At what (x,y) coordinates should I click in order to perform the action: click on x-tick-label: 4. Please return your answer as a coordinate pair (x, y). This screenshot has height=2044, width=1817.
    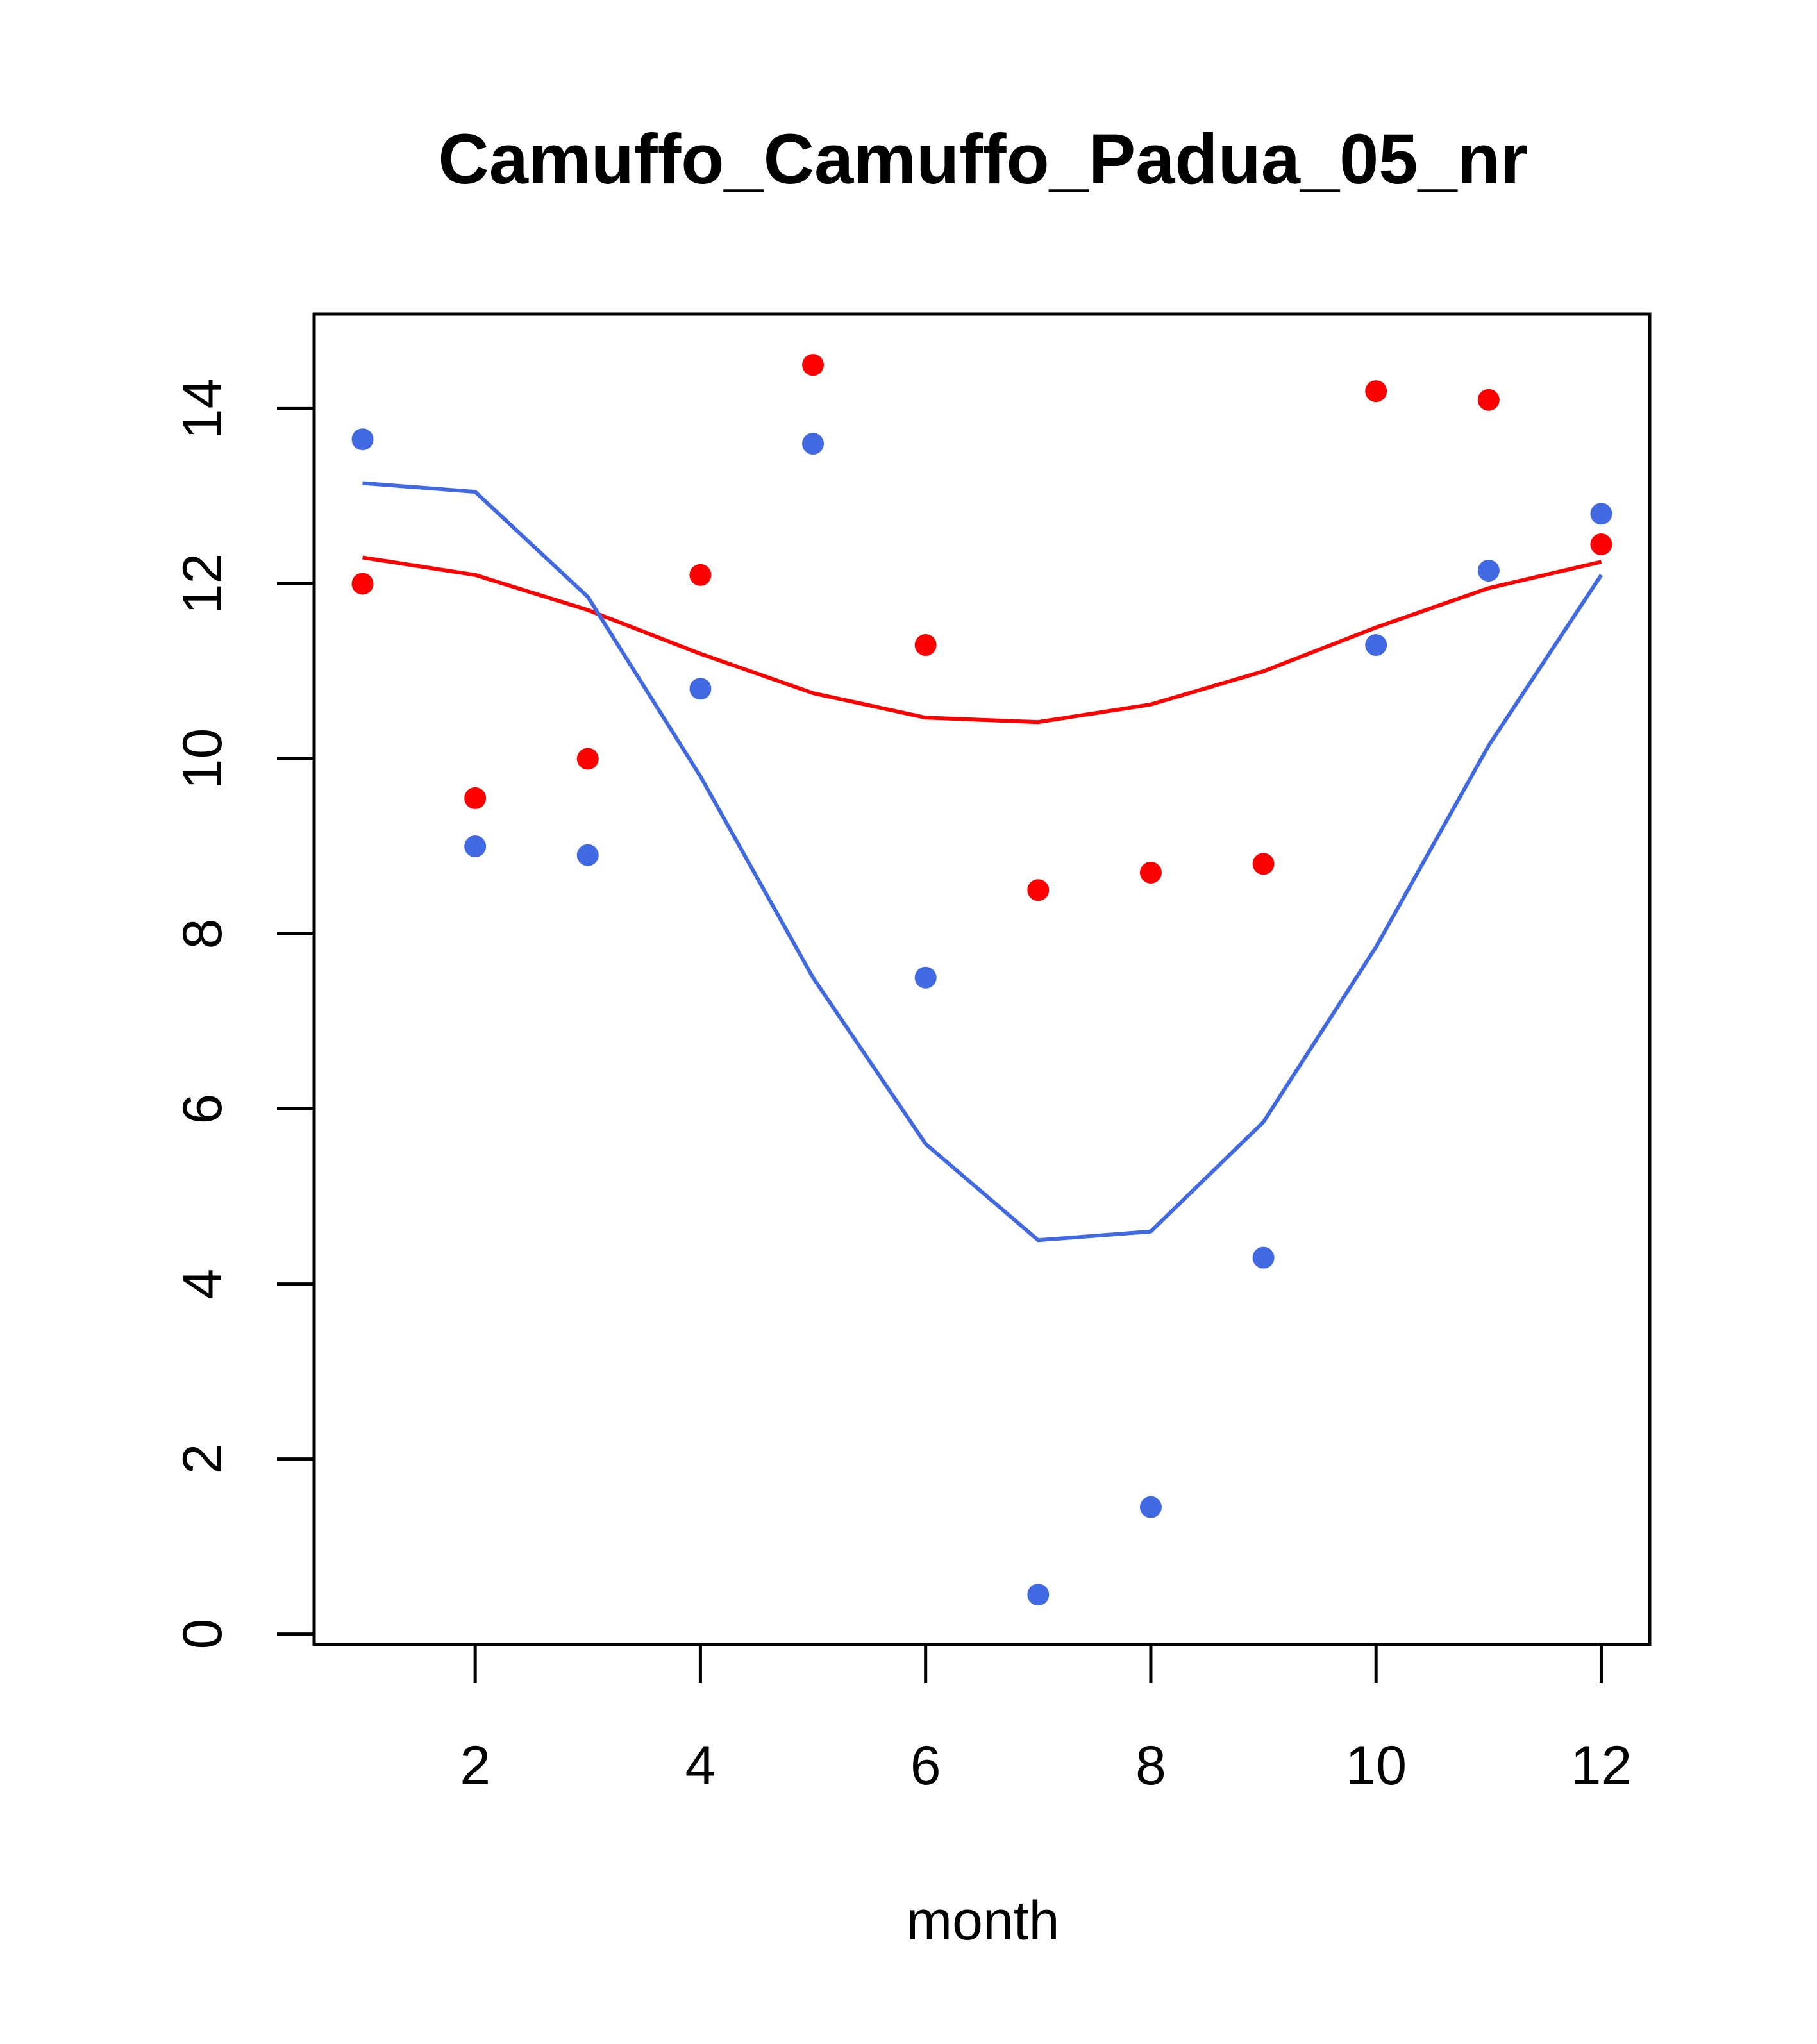
    Looking at the image, I should click on (700, 1766).